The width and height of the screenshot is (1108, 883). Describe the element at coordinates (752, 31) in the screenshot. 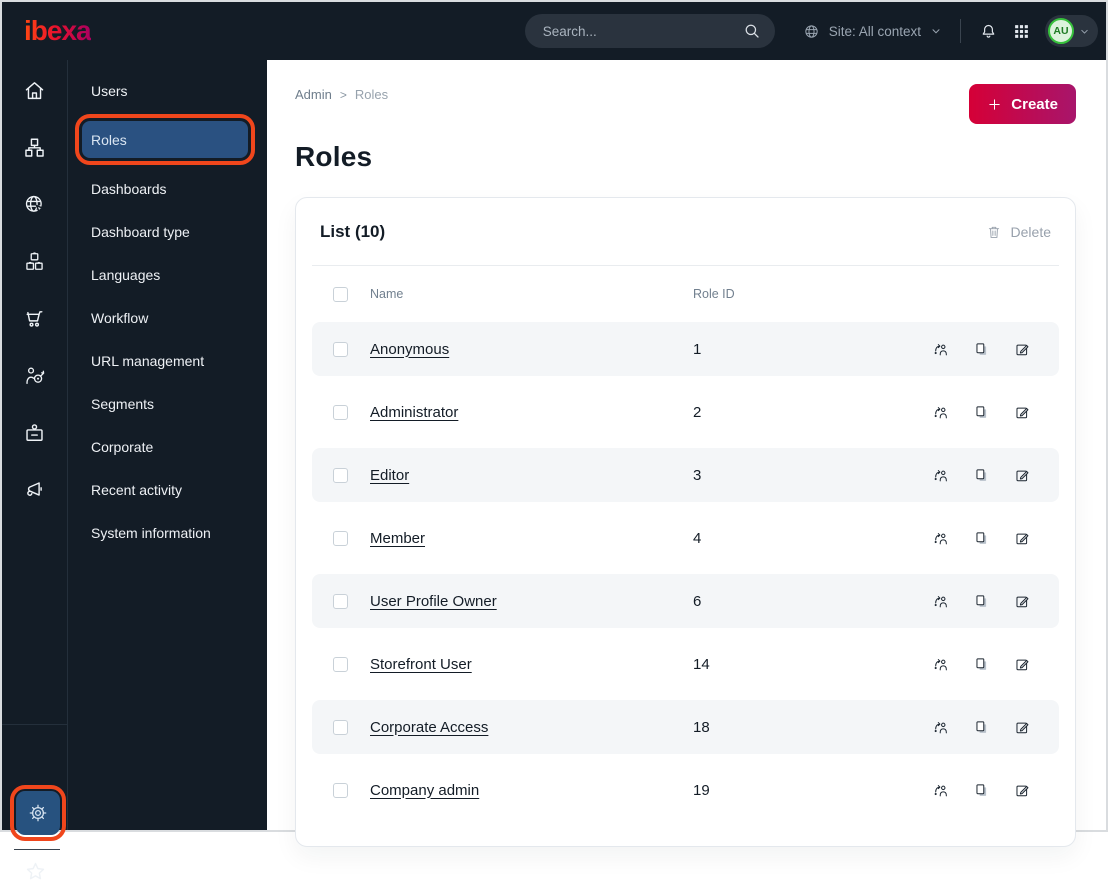

I see `search-icon` at that location.